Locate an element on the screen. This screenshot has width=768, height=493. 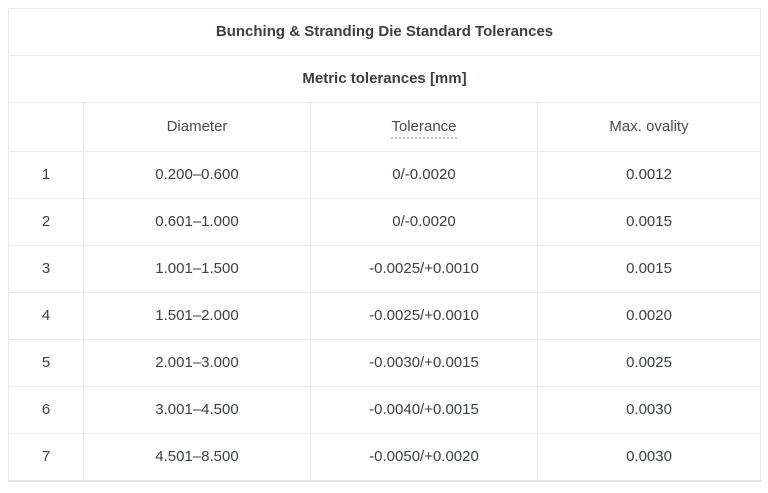
max-ovality-cell: 0.0025 is located at coordinates (649, 363).